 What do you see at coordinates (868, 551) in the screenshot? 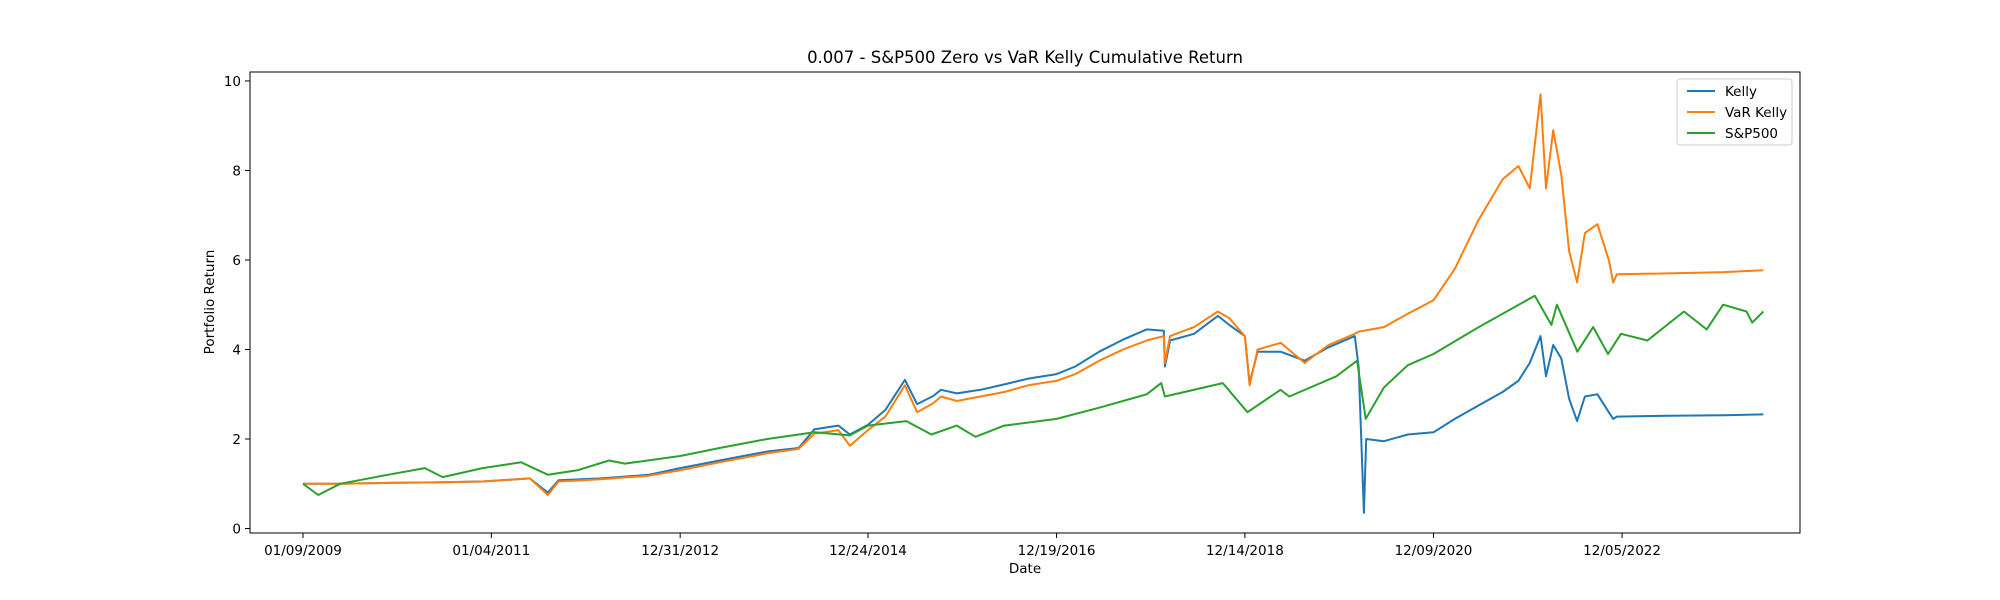
I see `x-tick-label: 12/24/2014` at bounding box center [868, 551].